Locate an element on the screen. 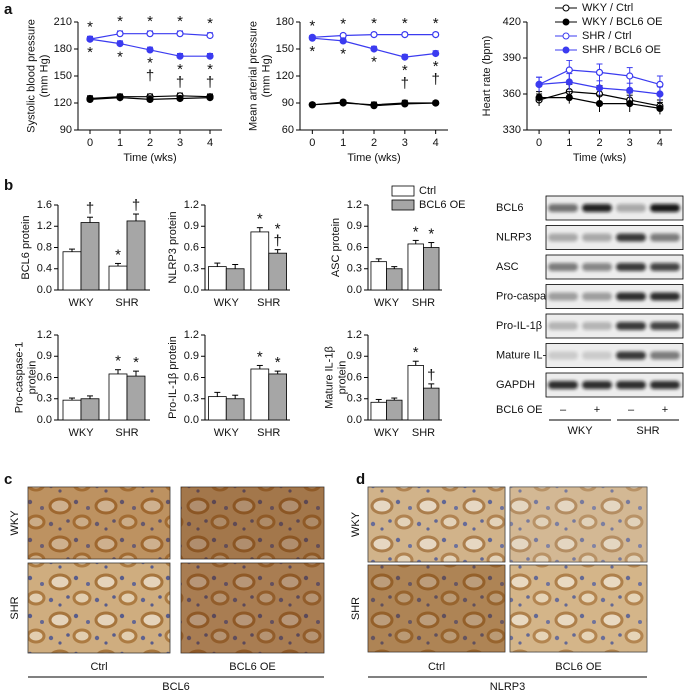 Image resolution: width=685 pixels, height=693 pixels. blot-lane-label: – is located at coordinates (563, 410).